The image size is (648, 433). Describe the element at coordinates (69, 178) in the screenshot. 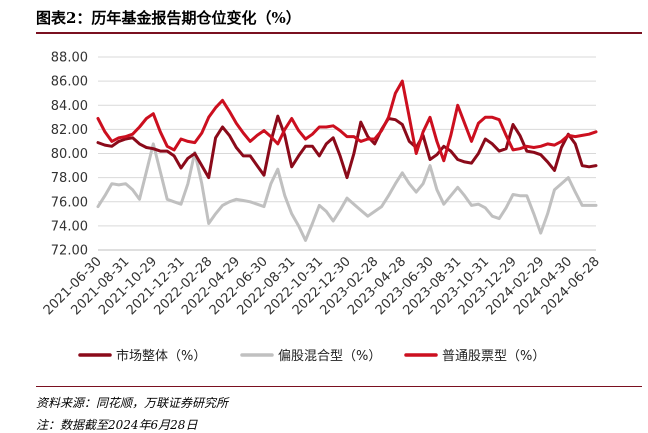

I see `y-tick-label: 78.00` at that location.